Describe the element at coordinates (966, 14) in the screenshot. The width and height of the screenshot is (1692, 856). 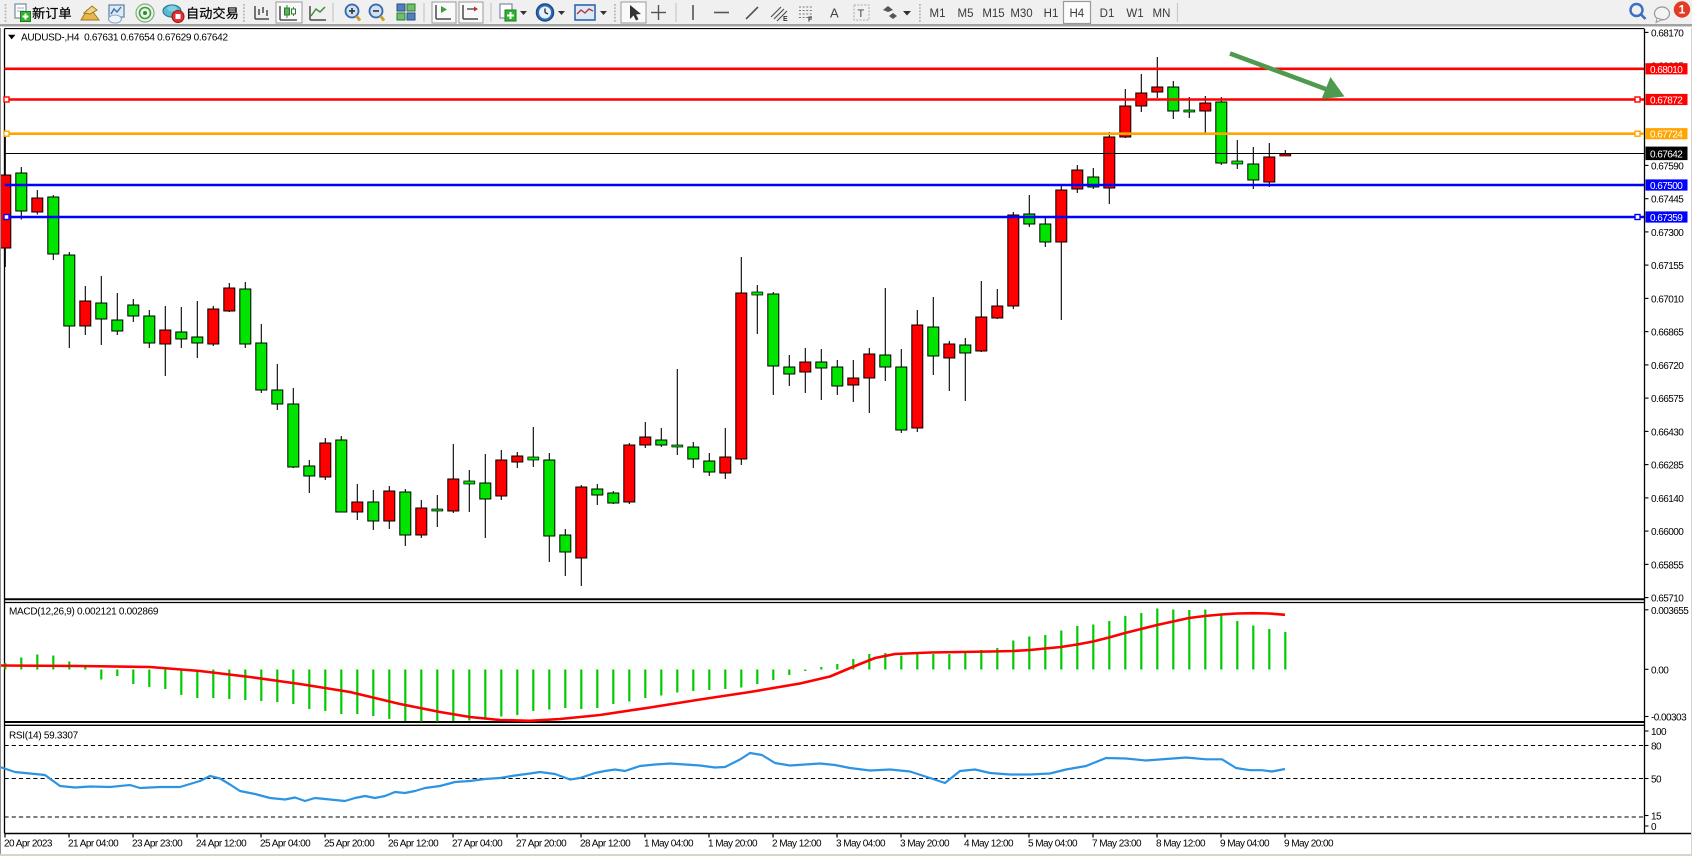
I see `svg-text: M5` at that location.